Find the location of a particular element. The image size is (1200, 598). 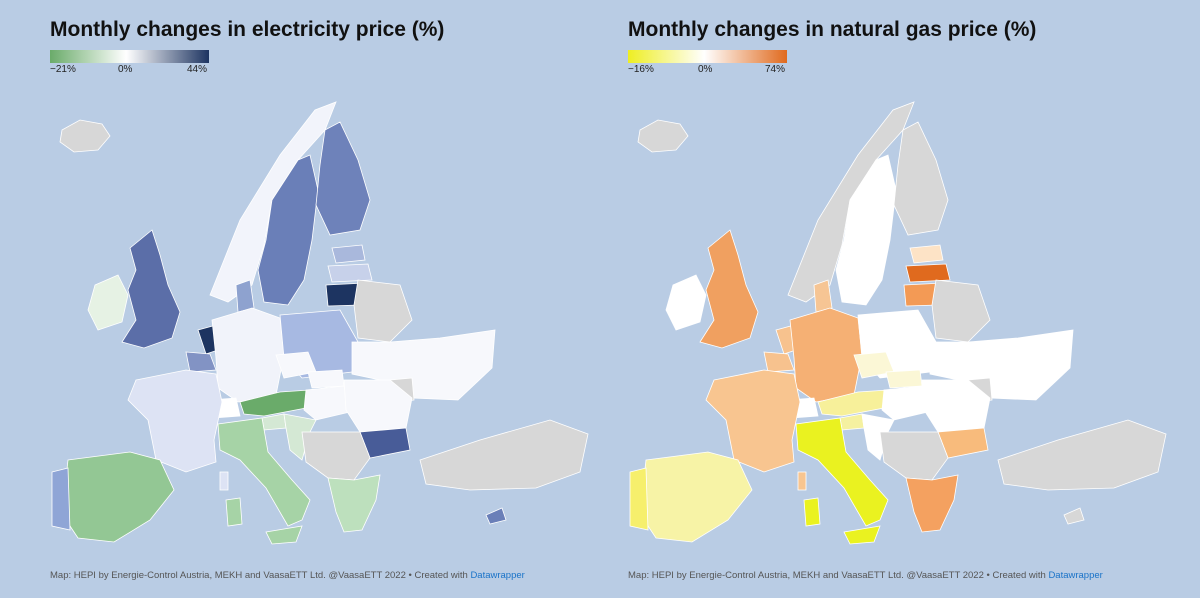

legend-max-label: 74% is located at coordinates (775, 69).